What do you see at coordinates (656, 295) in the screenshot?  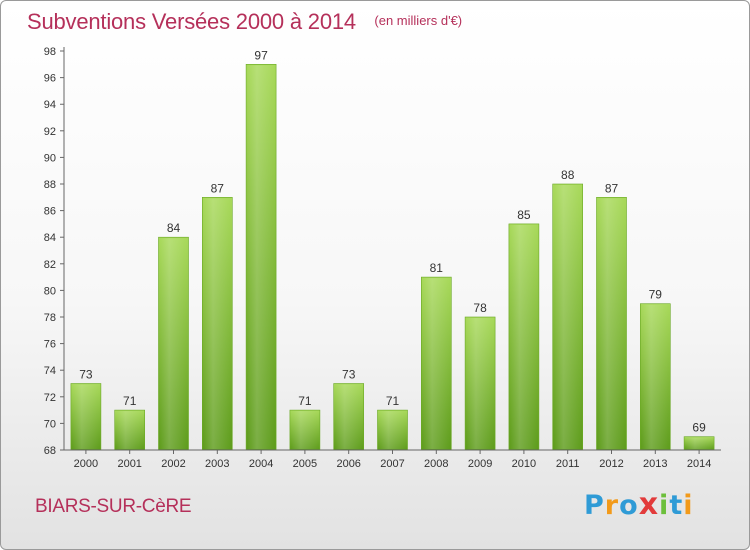 I see `bar-value-label: 79` at bounding box center [656, 295].